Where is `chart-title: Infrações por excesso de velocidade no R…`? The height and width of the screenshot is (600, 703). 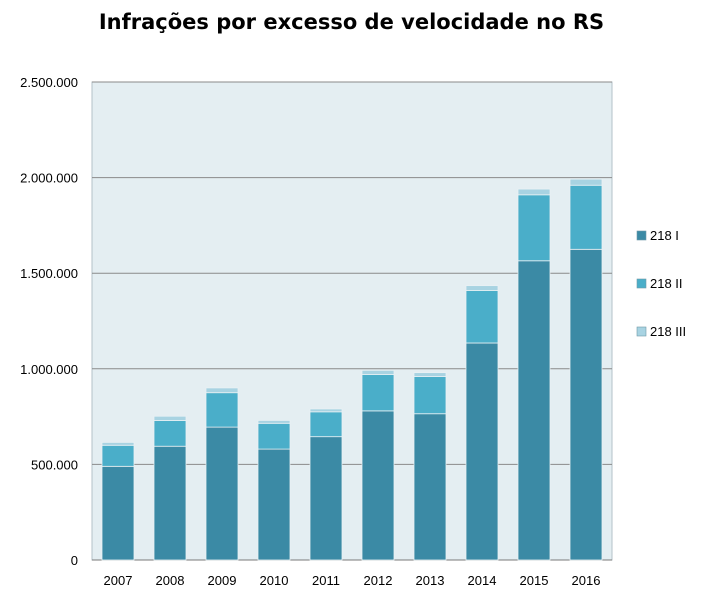 chart-title: Infrações por excesso de velocidade no R… is located at coordinates (351, 22).